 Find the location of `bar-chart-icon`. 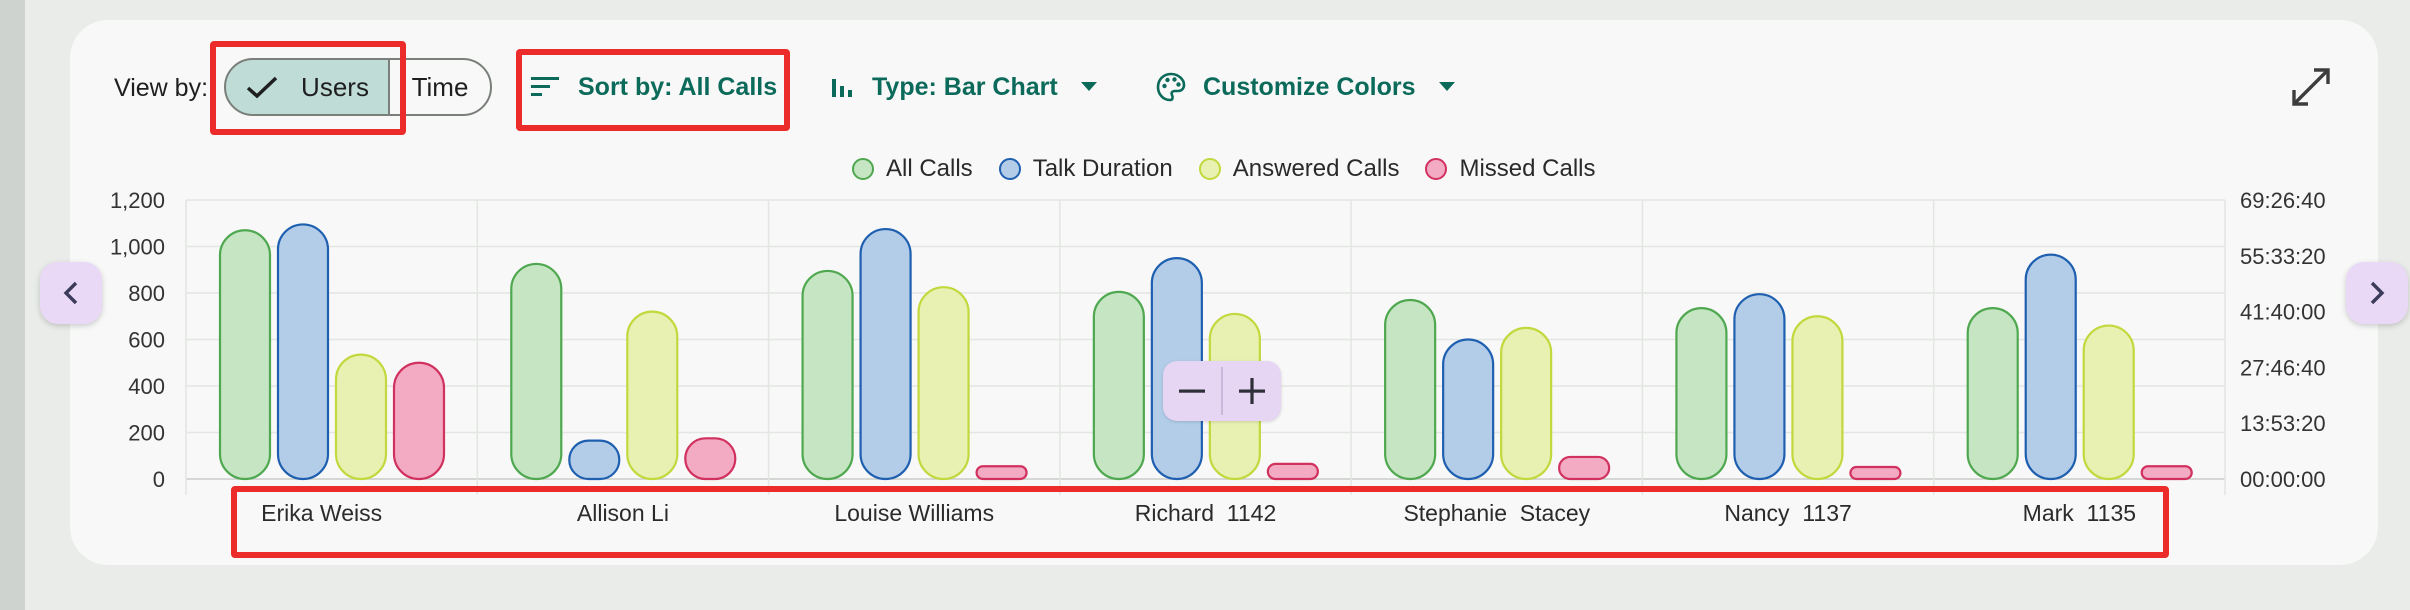

bar-chart-icon is located at coordinates (842, 87).